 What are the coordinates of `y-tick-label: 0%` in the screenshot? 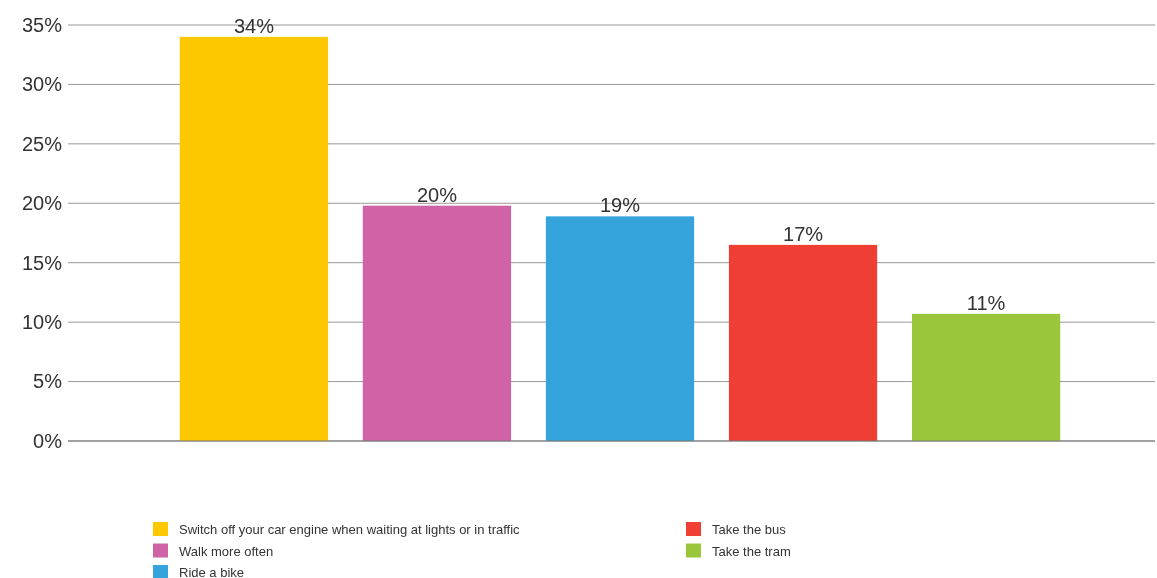 It's located at (48, 440).